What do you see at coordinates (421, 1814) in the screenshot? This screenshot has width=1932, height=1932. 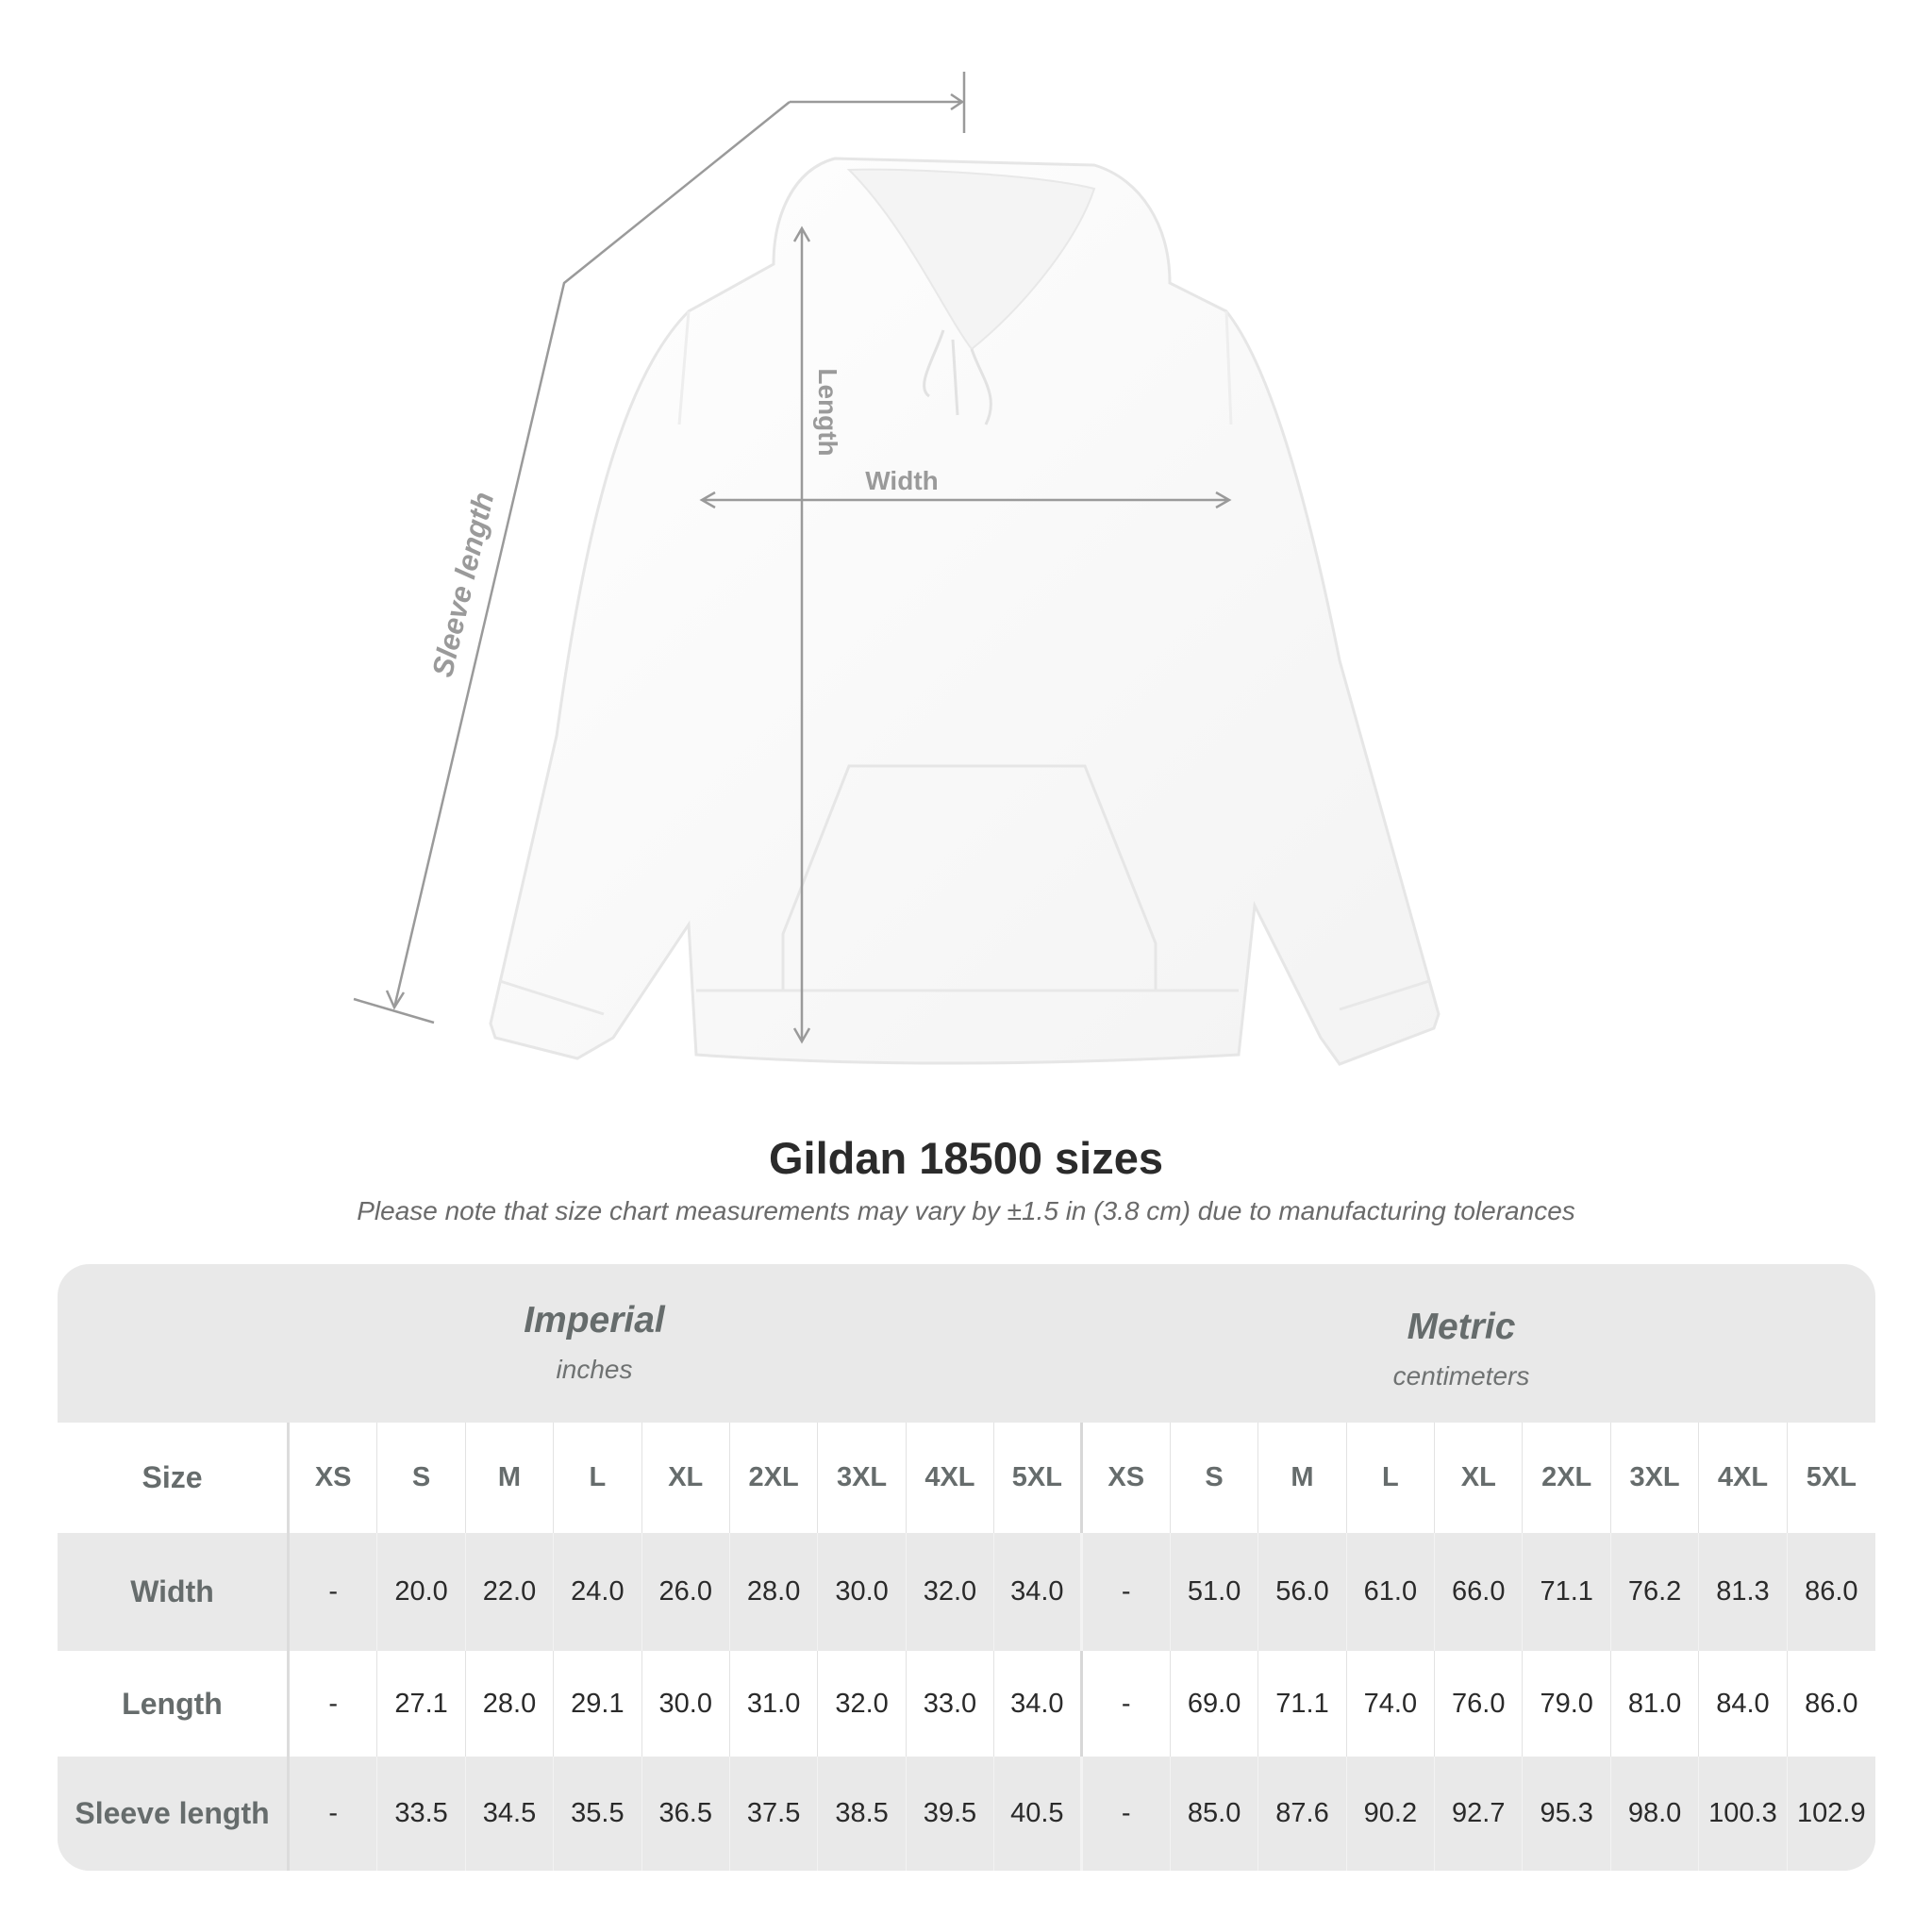 I see `table-cell: 33.5` at bounding box center [421, 1814].